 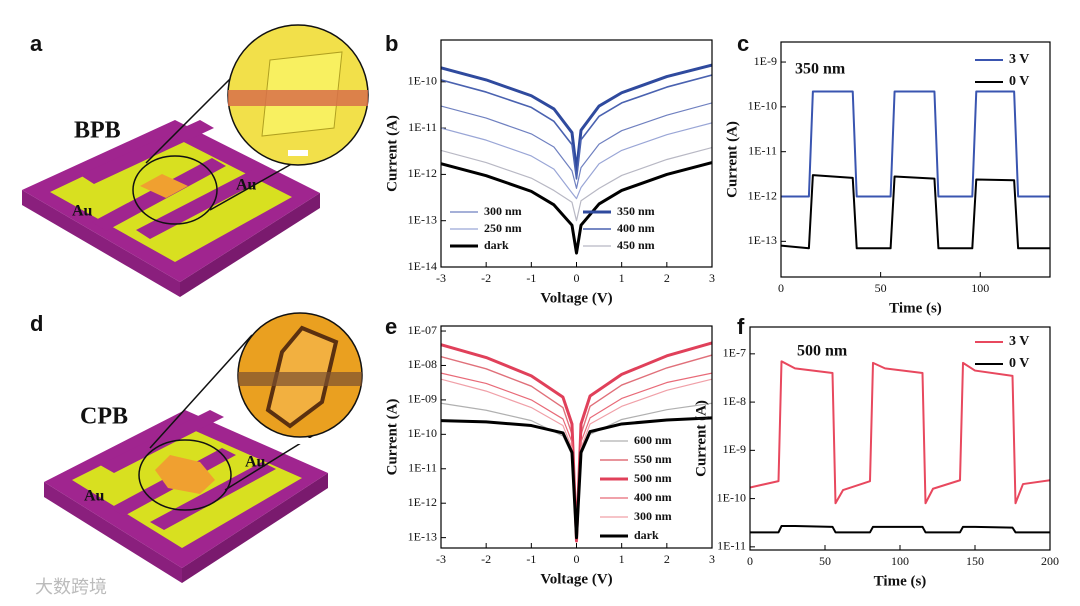 I want to click on legend-label: 600 nm, so click(x=653, y=440).